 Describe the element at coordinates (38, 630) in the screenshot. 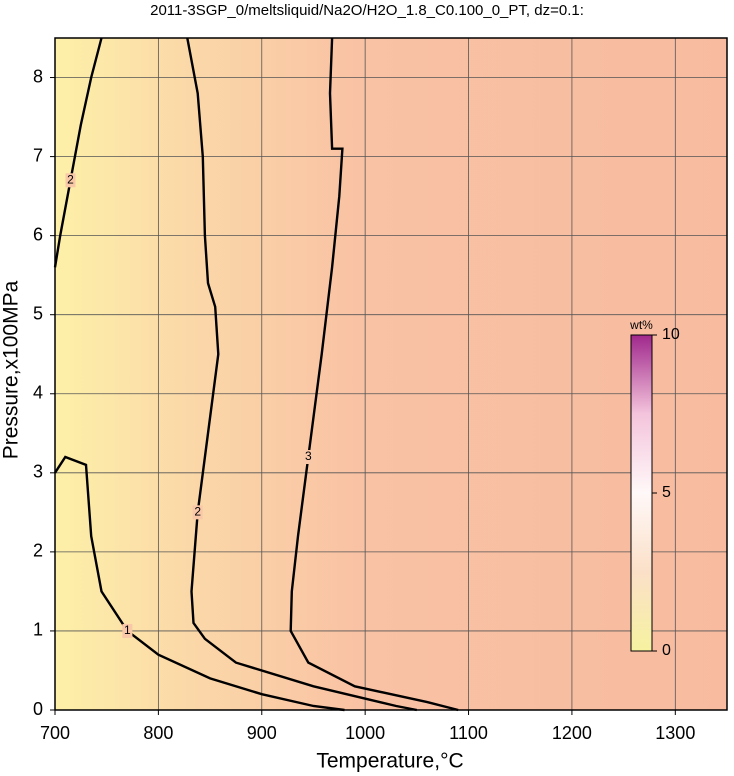

I see `y-tick-label: 1` at that location.